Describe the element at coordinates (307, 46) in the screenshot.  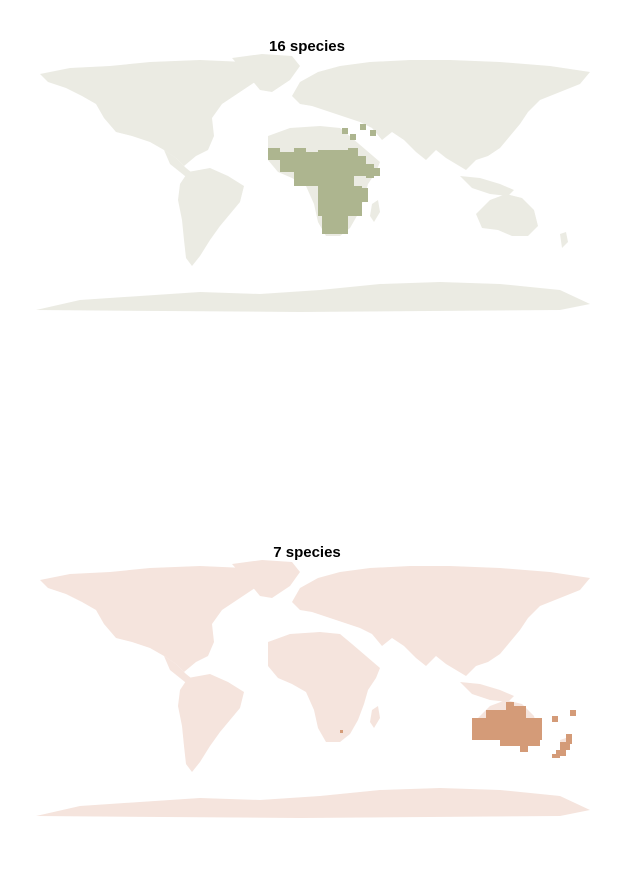
I see `map-title: 16 species` at that location.